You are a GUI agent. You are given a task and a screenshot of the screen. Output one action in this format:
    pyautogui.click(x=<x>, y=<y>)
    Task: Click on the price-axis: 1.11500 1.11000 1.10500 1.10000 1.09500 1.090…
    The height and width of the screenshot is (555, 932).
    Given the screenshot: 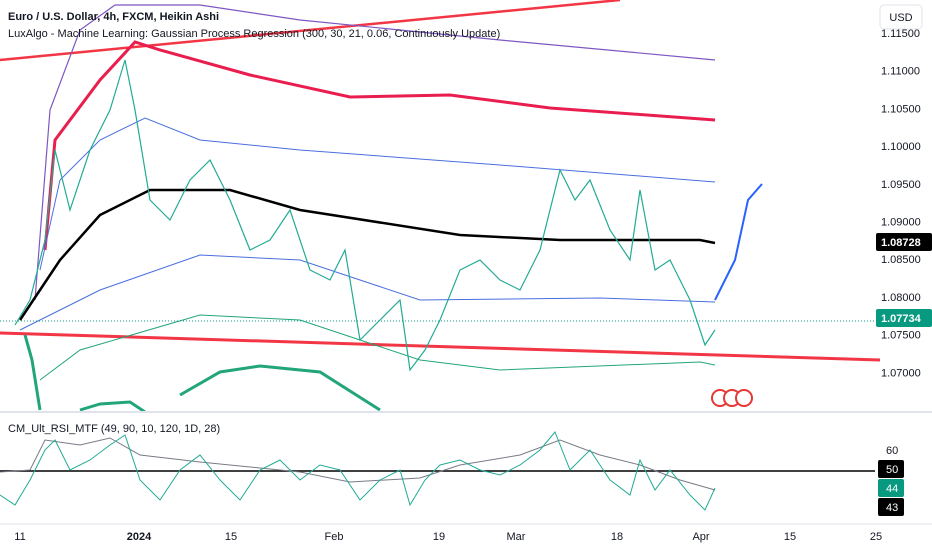 What is the action you would take?
    pyautogui.click(x=904, y=203)
    